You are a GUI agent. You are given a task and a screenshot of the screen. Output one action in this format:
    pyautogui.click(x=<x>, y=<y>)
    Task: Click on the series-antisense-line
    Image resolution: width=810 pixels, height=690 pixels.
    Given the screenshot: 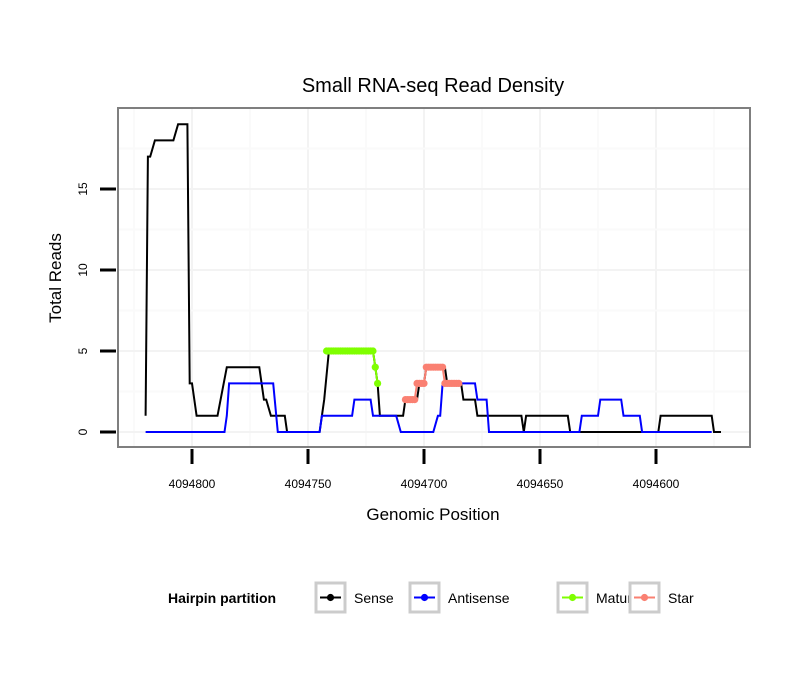 What is the action you would take?
    pyautogui.click(x=428, y=407)
    